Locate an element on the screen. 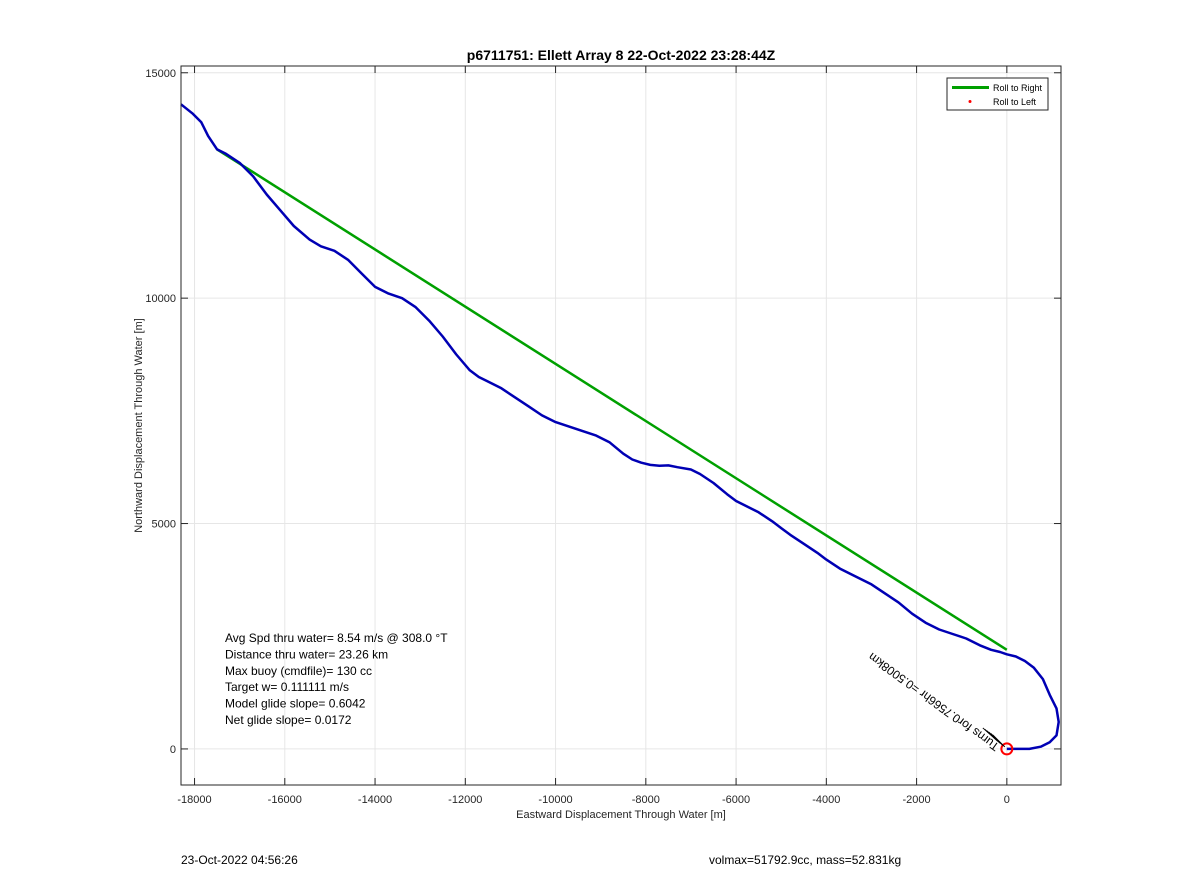 This screenshot has height=885, width=1200. x-tick-label: -10000 is located at coordinates (555, 800).